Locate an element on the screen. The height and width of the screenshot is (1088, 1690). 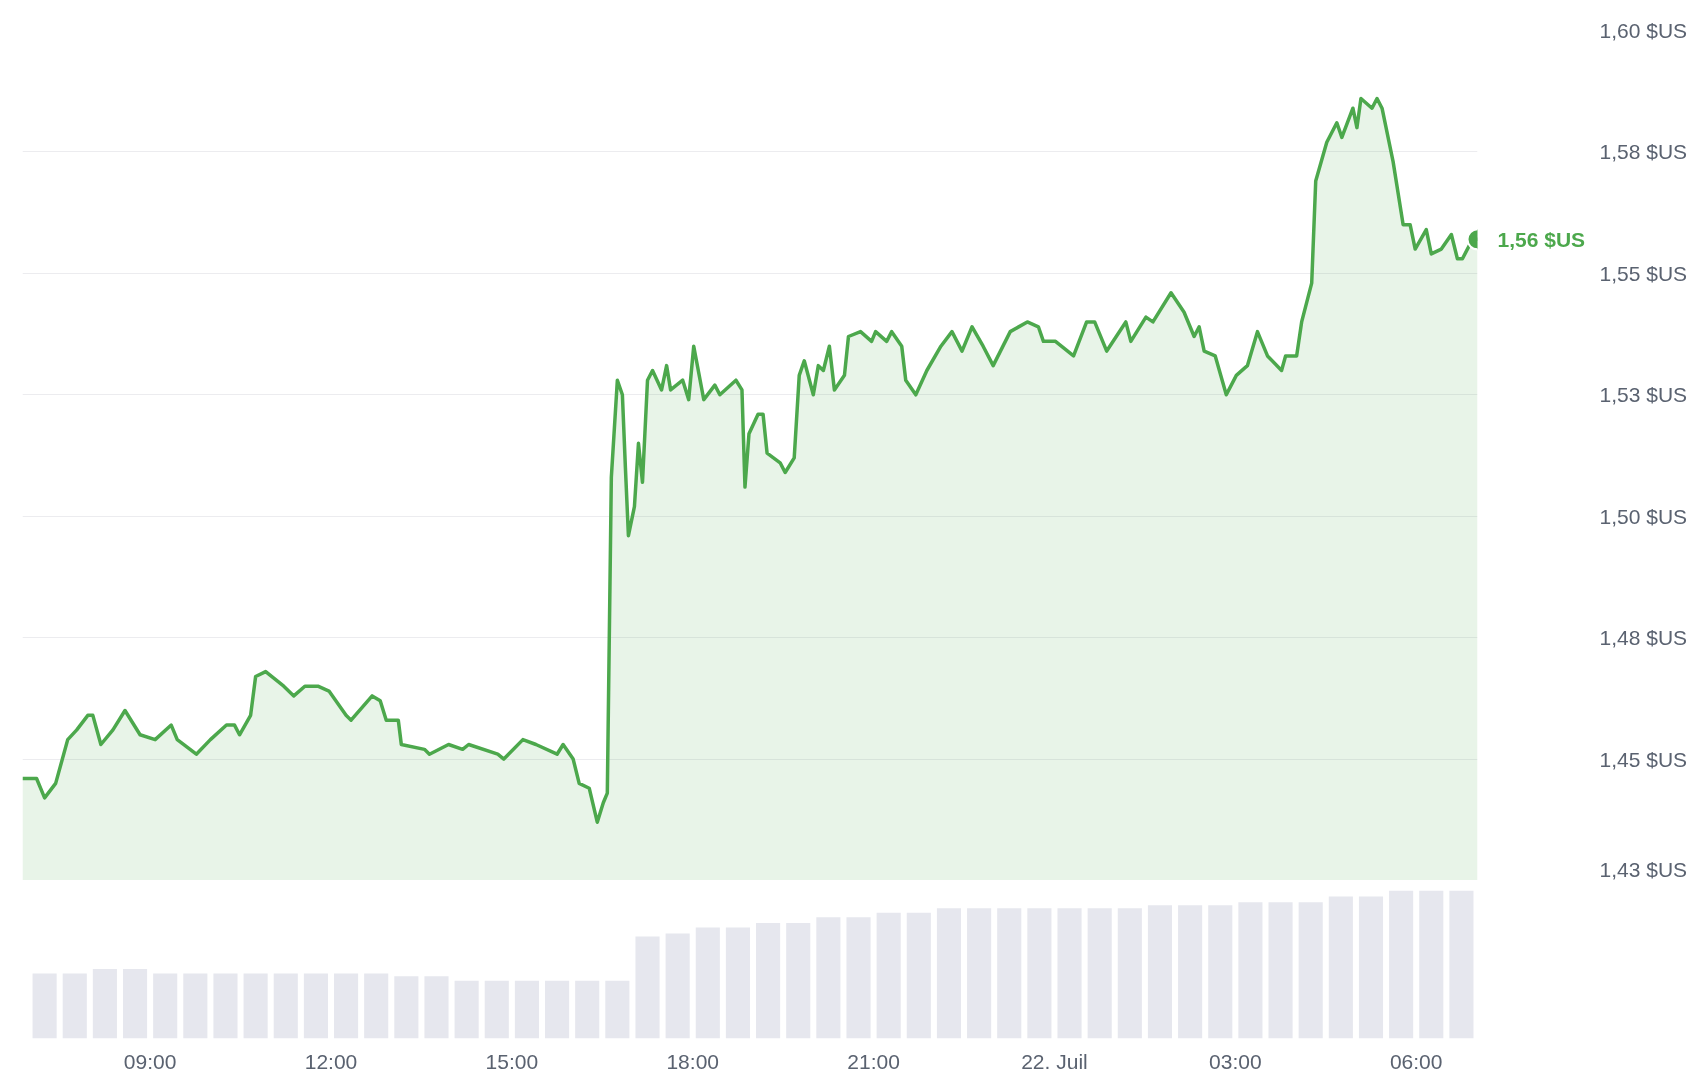
x-tick-label: 22. Juil is located at coordinates (1054, 1061).